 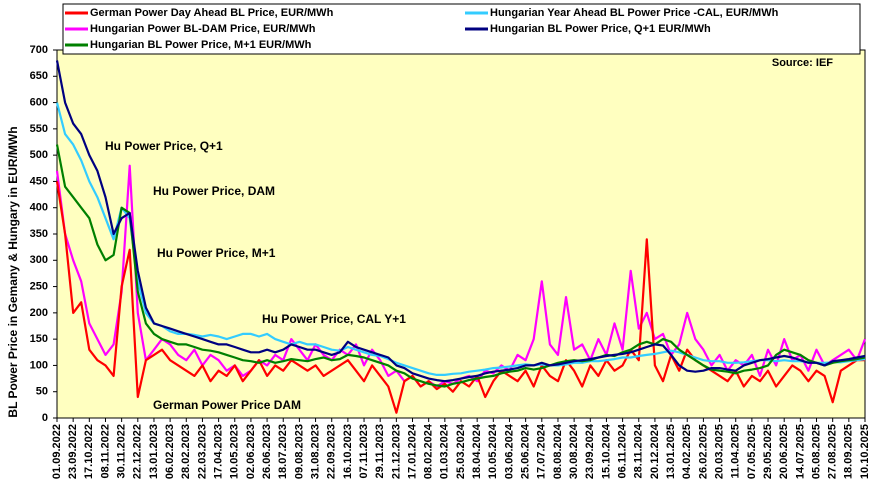 I want to click on y-tick-label: 350, so click(x=39, y=234).